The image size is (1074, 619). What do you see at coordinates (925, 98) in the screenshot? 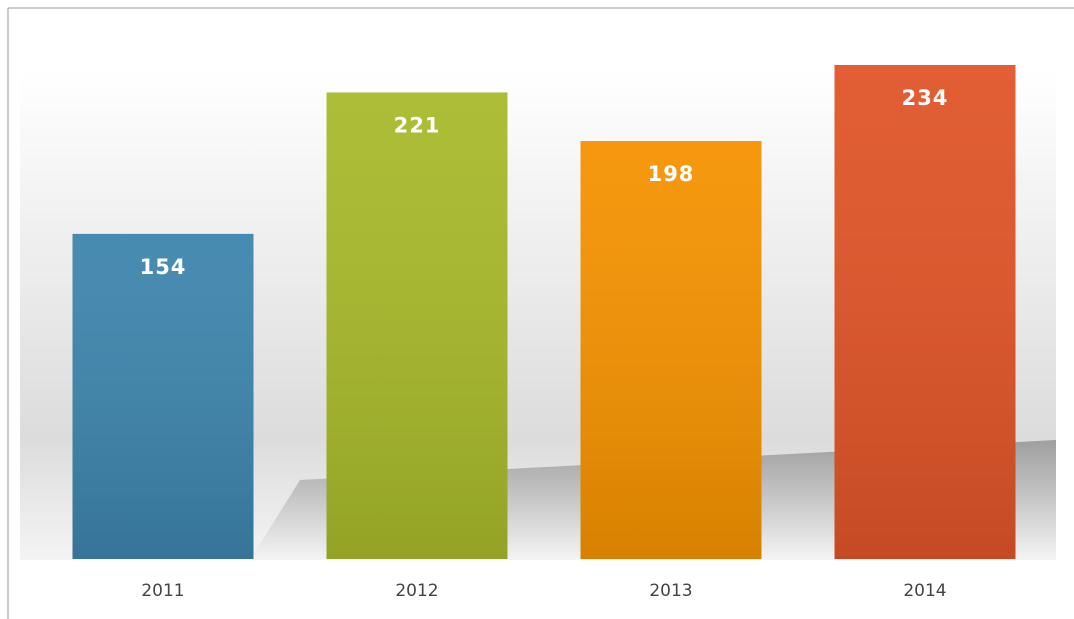
I see `value-label: 234` at bounding box center [925, 98].